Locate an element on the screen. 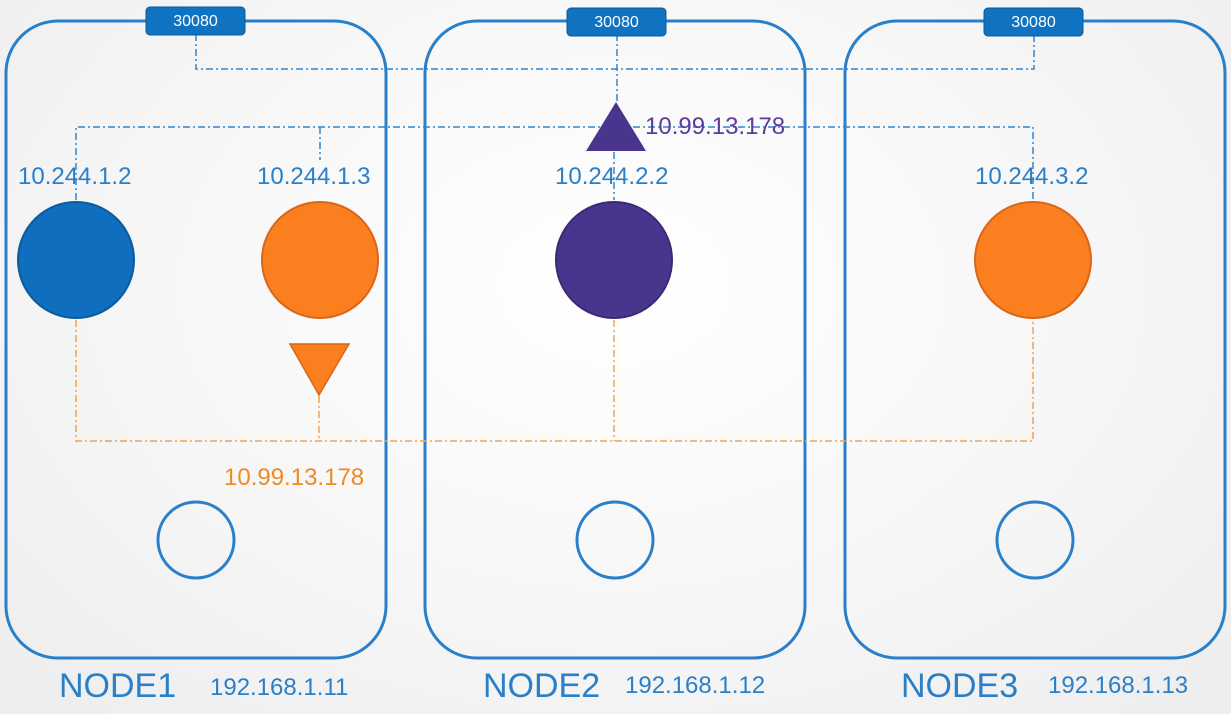 The width and height of the screenshot is (1231, 714). node3-port: 30080 is located at coordinates (1033, 22).